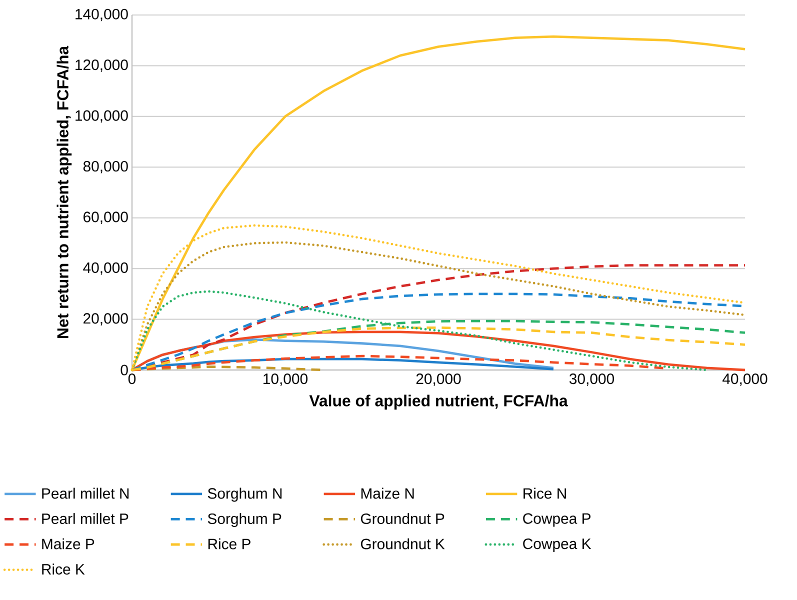 The width and height of the screenshot is (797, 600). Describe the element at coordinates (245, 520) in the screenshot. I see `legend-label: Sorghum P` at that location.